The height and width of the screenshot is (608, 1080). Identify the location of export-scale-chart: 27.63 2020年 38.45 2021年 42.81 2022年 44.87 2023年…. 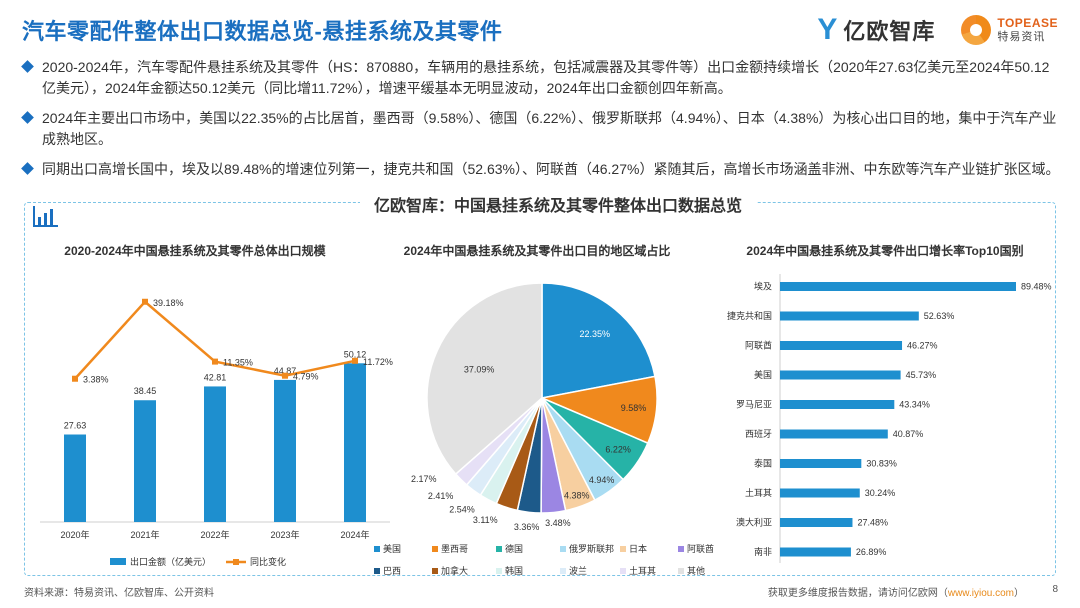
(216, 432).